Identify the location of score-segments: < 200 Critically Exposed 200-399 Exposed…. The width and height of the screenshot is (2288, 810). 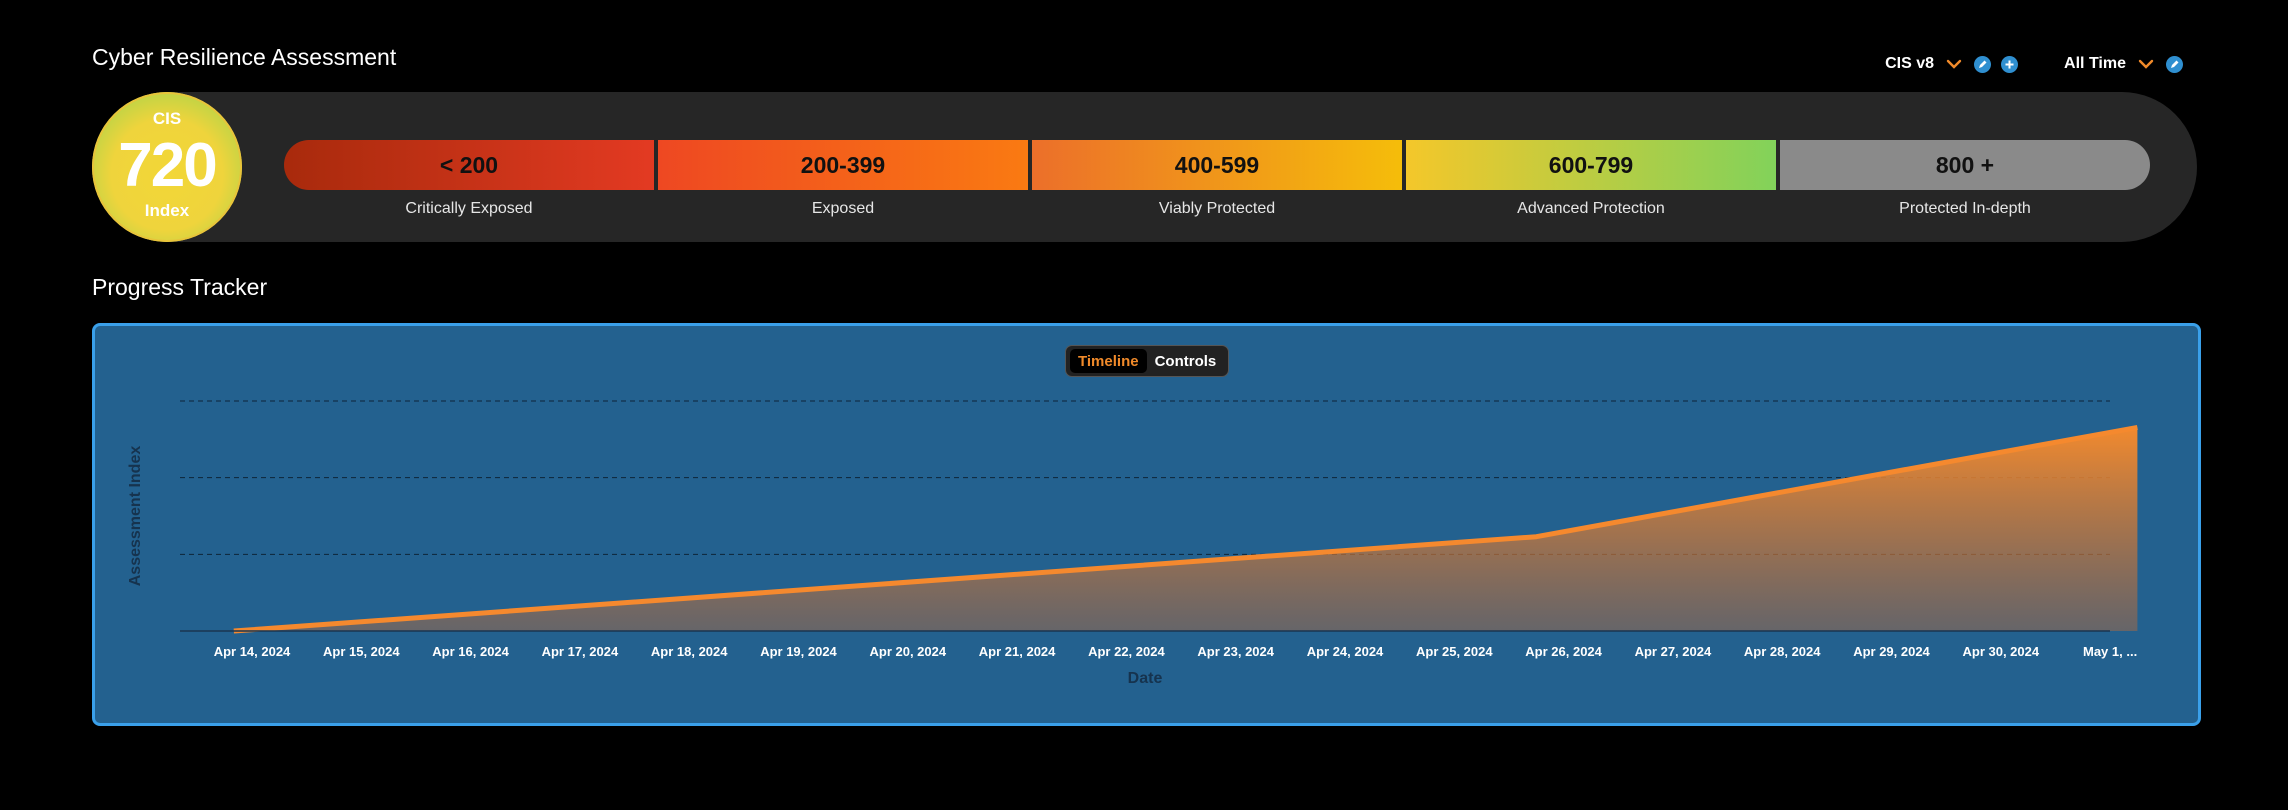
(1217, 178).